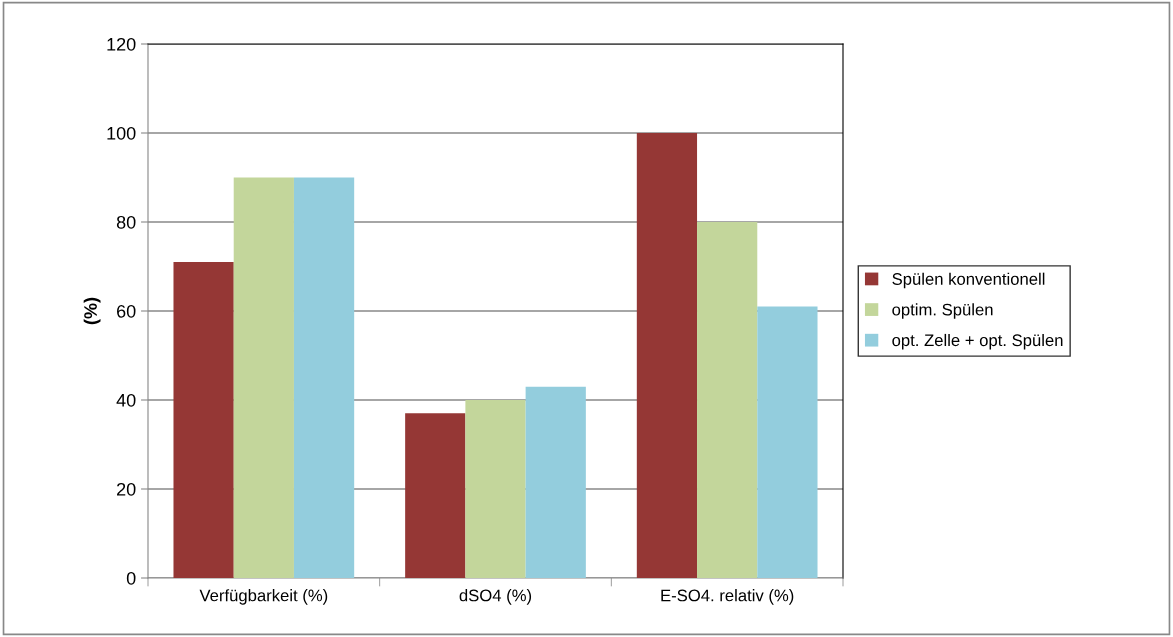  I want to click on y-tick-label: 40, so click(126, 400).